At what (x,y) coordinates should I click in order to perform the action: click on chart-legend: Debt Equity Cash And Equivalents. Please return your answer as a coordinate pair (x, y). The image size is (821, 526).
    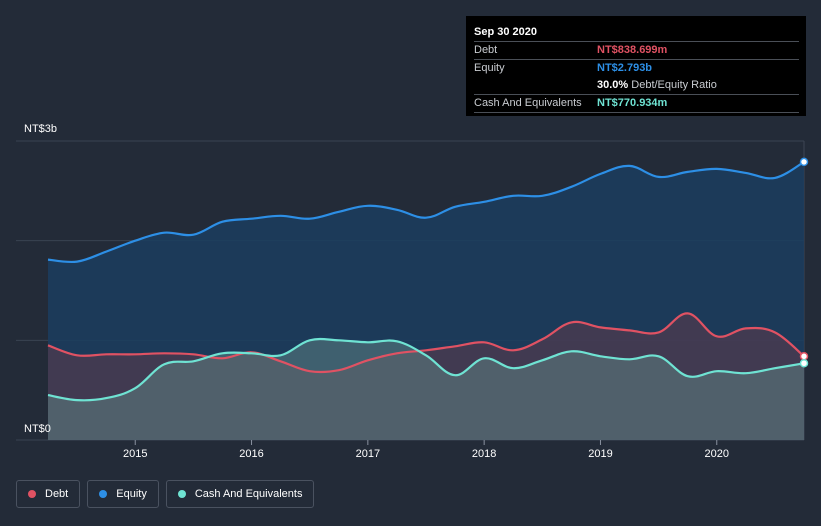
    Looking at the image, I should click on (168, 494).